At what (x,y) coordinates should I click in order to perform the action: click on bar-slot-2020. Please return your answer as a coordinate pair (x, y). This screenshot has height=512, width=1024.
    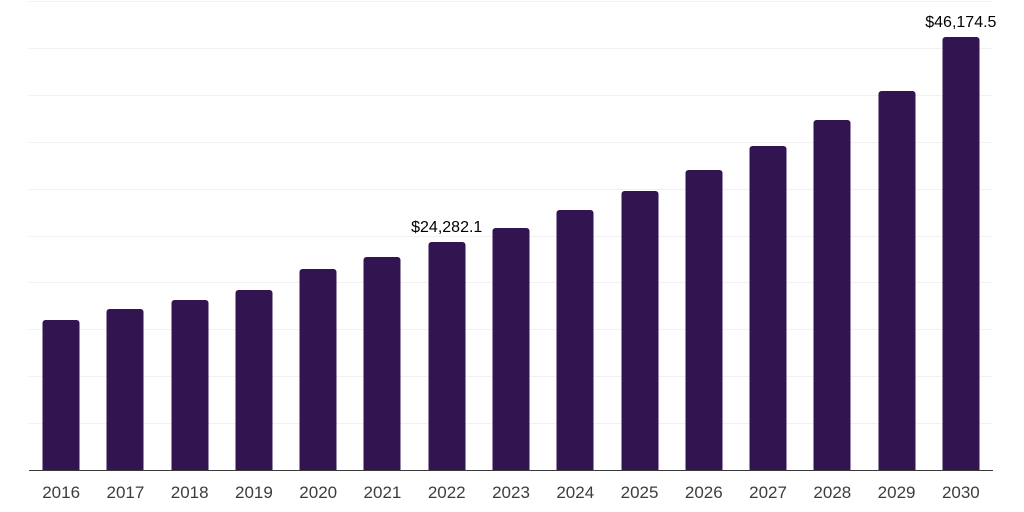
    Looking at the image, I should click on (318, 235).